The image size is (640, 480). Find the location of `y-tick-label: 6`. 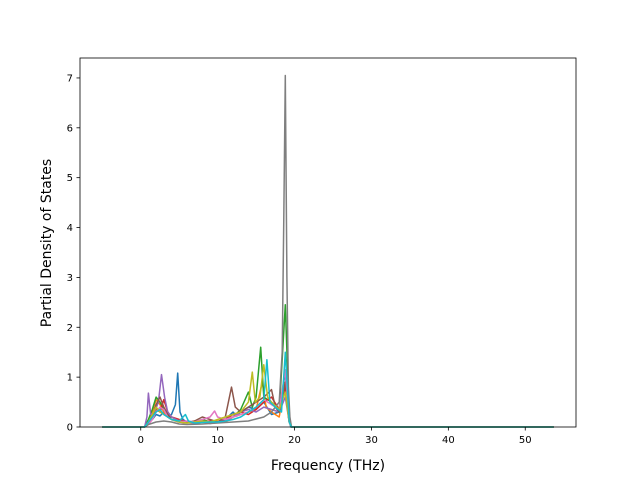

y-tick-label: 6 is located at coordinates (70, 128).